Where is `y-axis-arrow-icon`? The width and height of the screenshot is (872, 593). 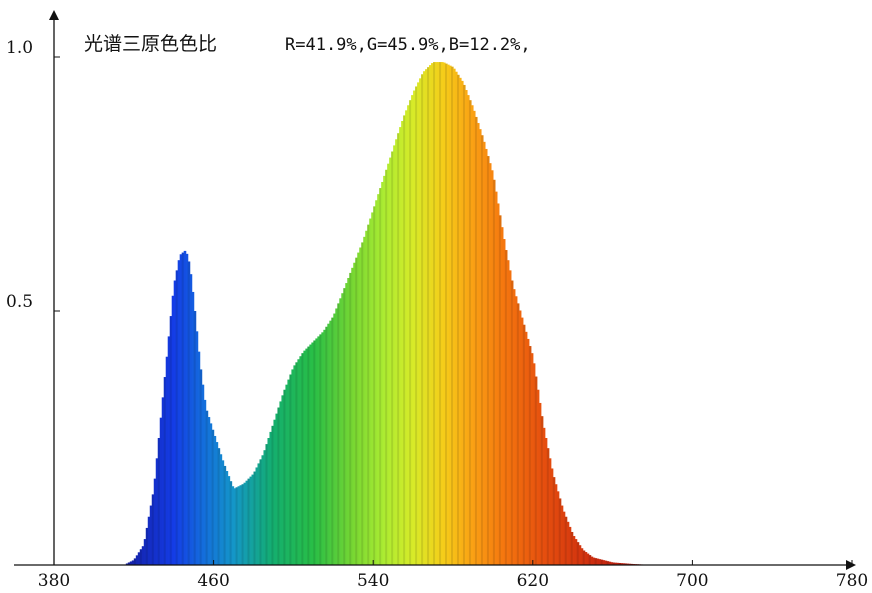
y-axis-arrow-icon is located at coordinates (54, 15).